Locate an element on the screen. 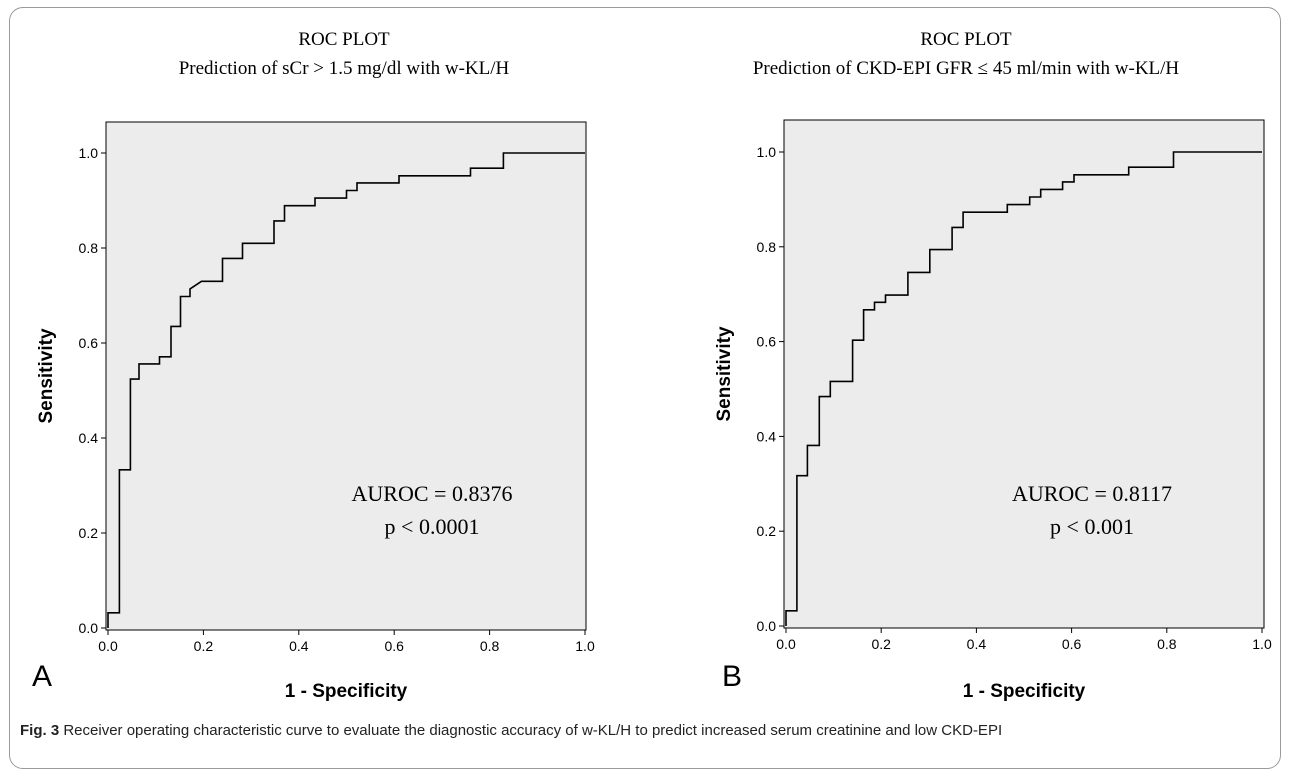 The width and height of the screenshot is (1292, 780). auroc-value: AUROC = 0.8376 is located at coordinates (432, 493).